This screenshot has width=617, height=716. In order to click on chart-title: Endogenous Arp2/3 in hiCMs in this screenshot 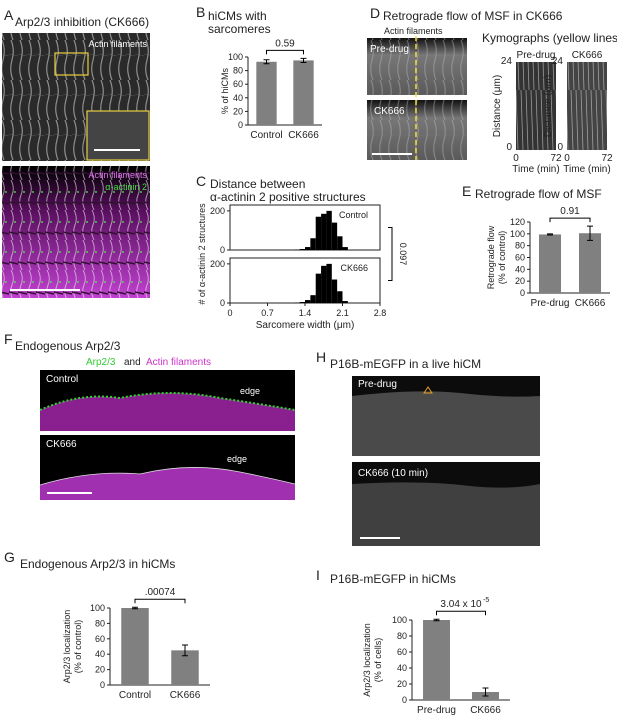, I will do `click(97, 564)`.